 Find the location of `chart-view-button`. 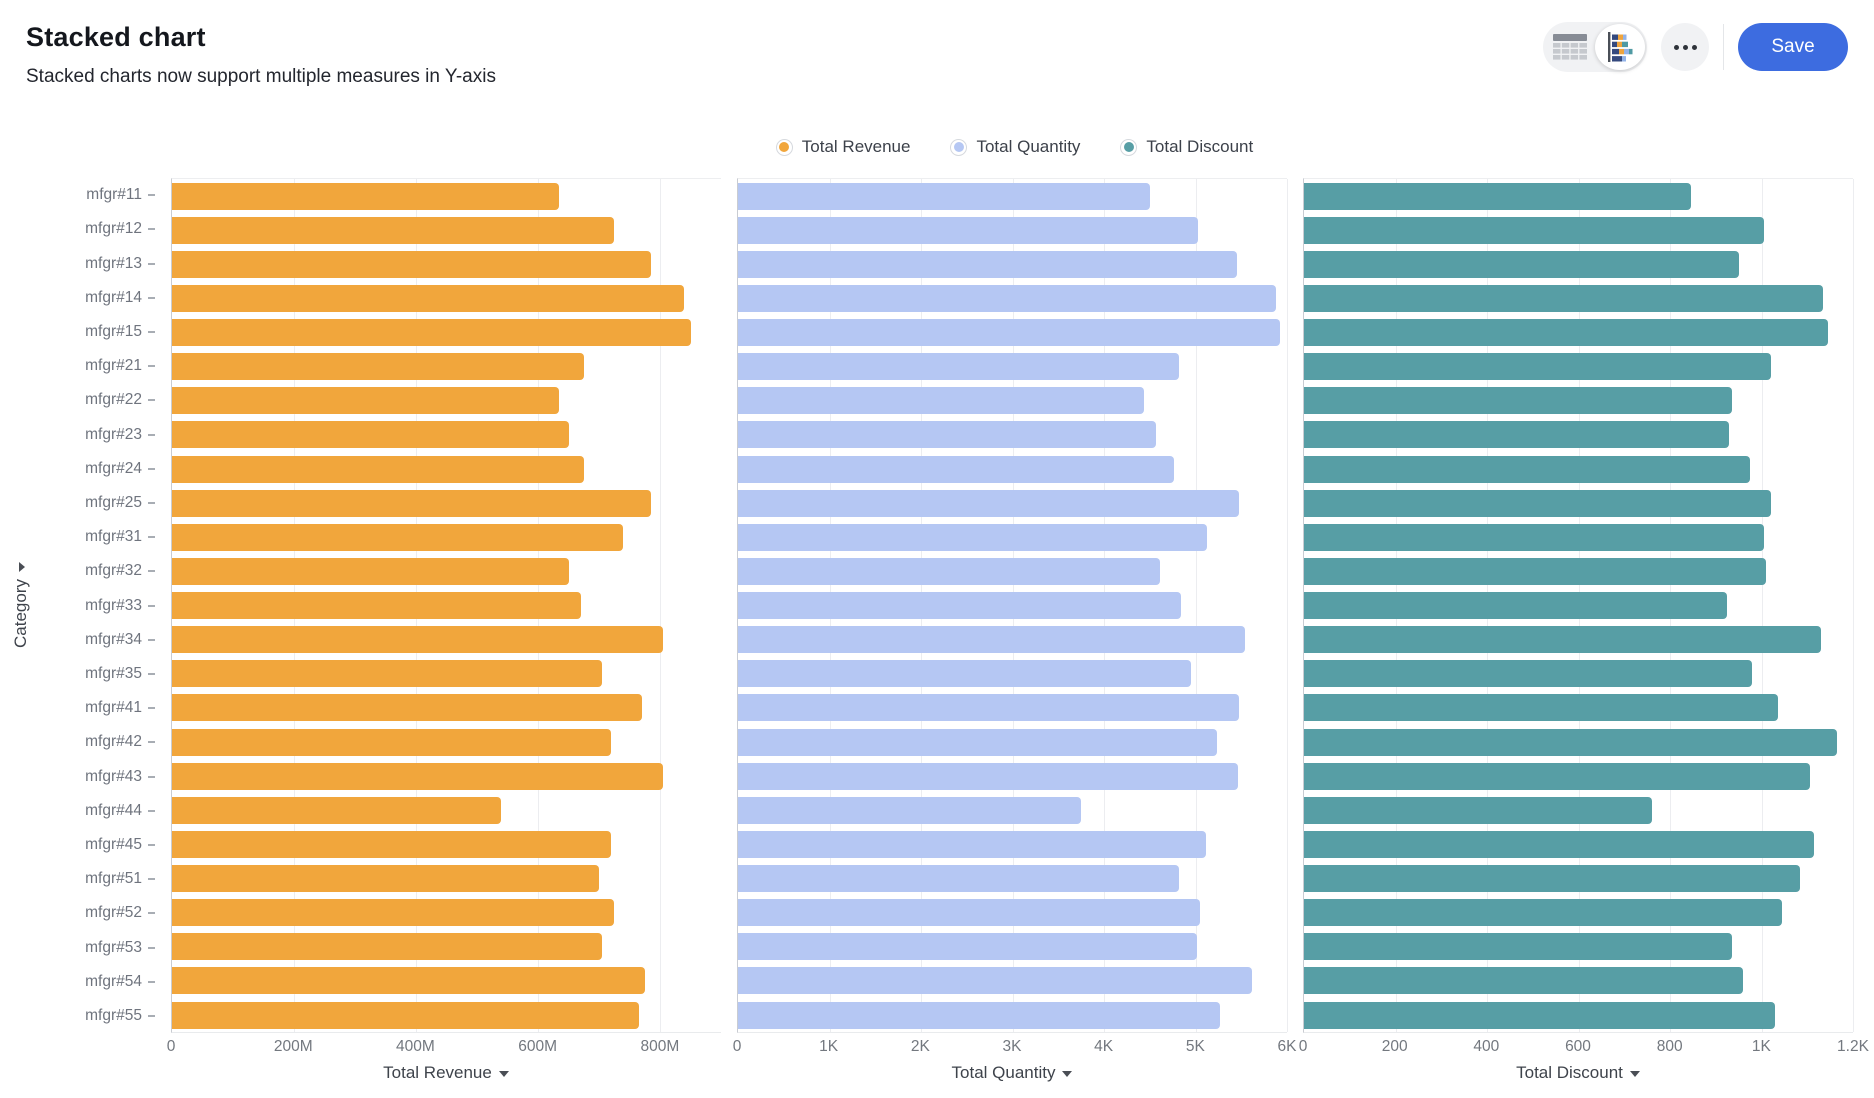

chart-view-button is located at coordinates (1620, 47).